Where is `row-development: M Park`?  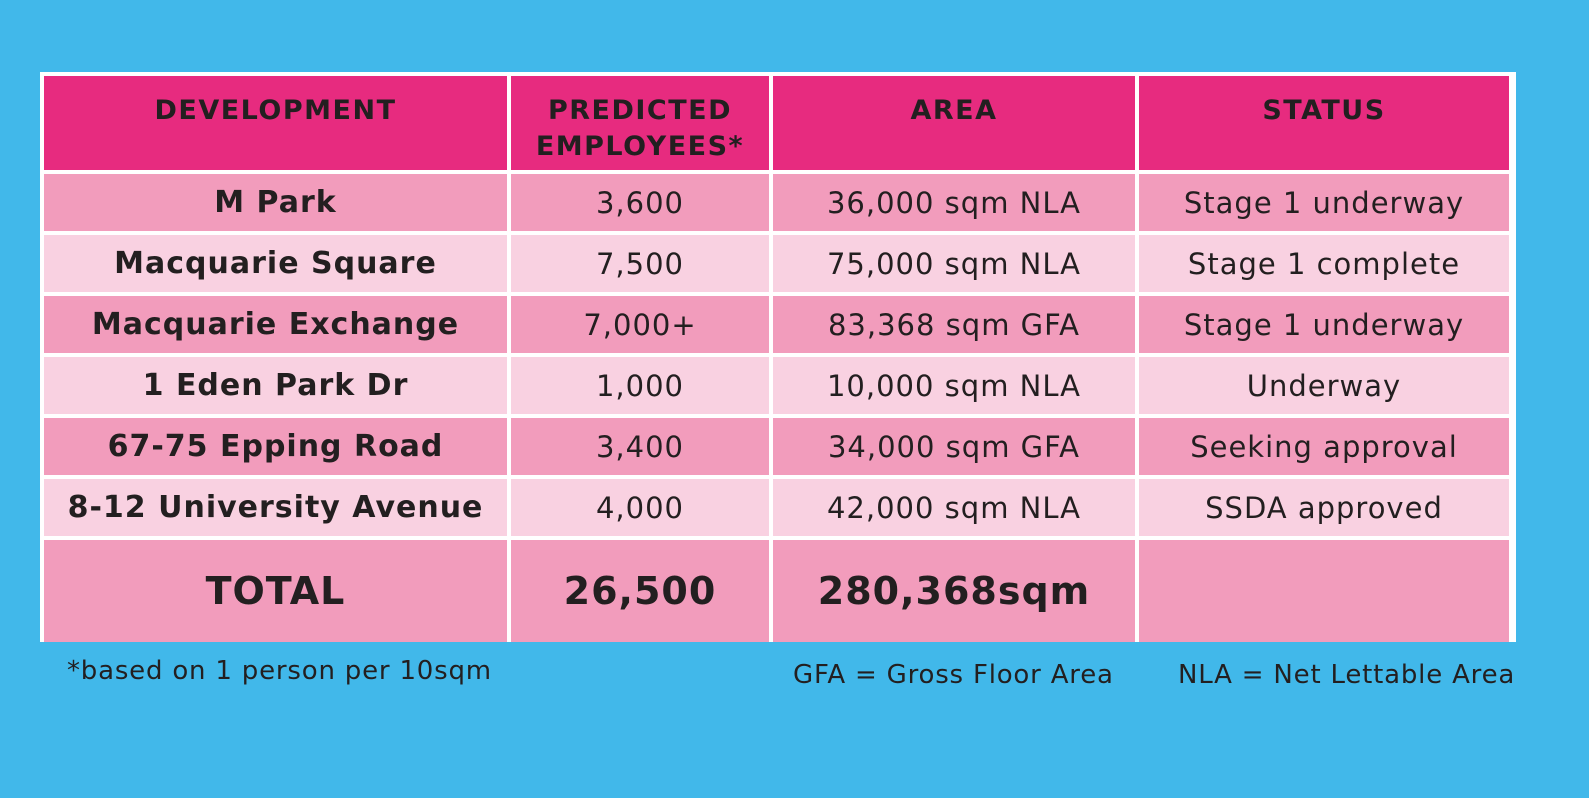 row-development: M Park is located at coordinates (275, 202).